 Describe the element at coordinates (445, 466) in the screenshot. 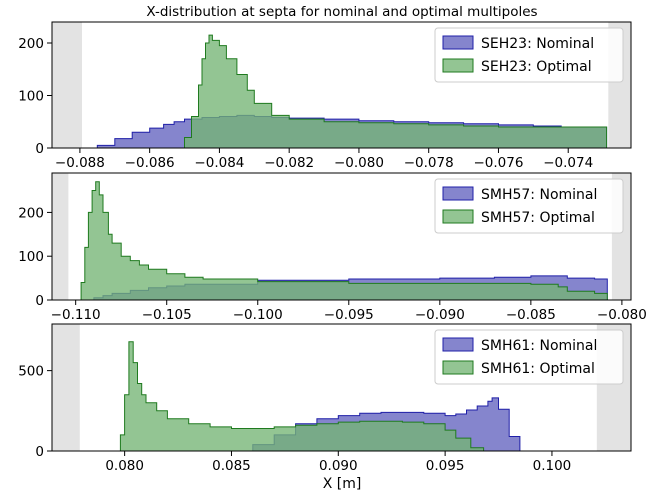

I see `x-tick-label: 0.095` at that location.